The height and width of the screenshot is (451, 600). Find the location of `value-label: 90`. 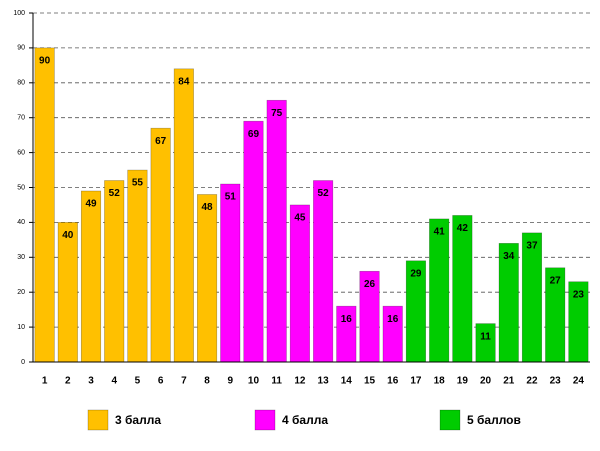

value-label: 90 is located at coordinates (45, 61).